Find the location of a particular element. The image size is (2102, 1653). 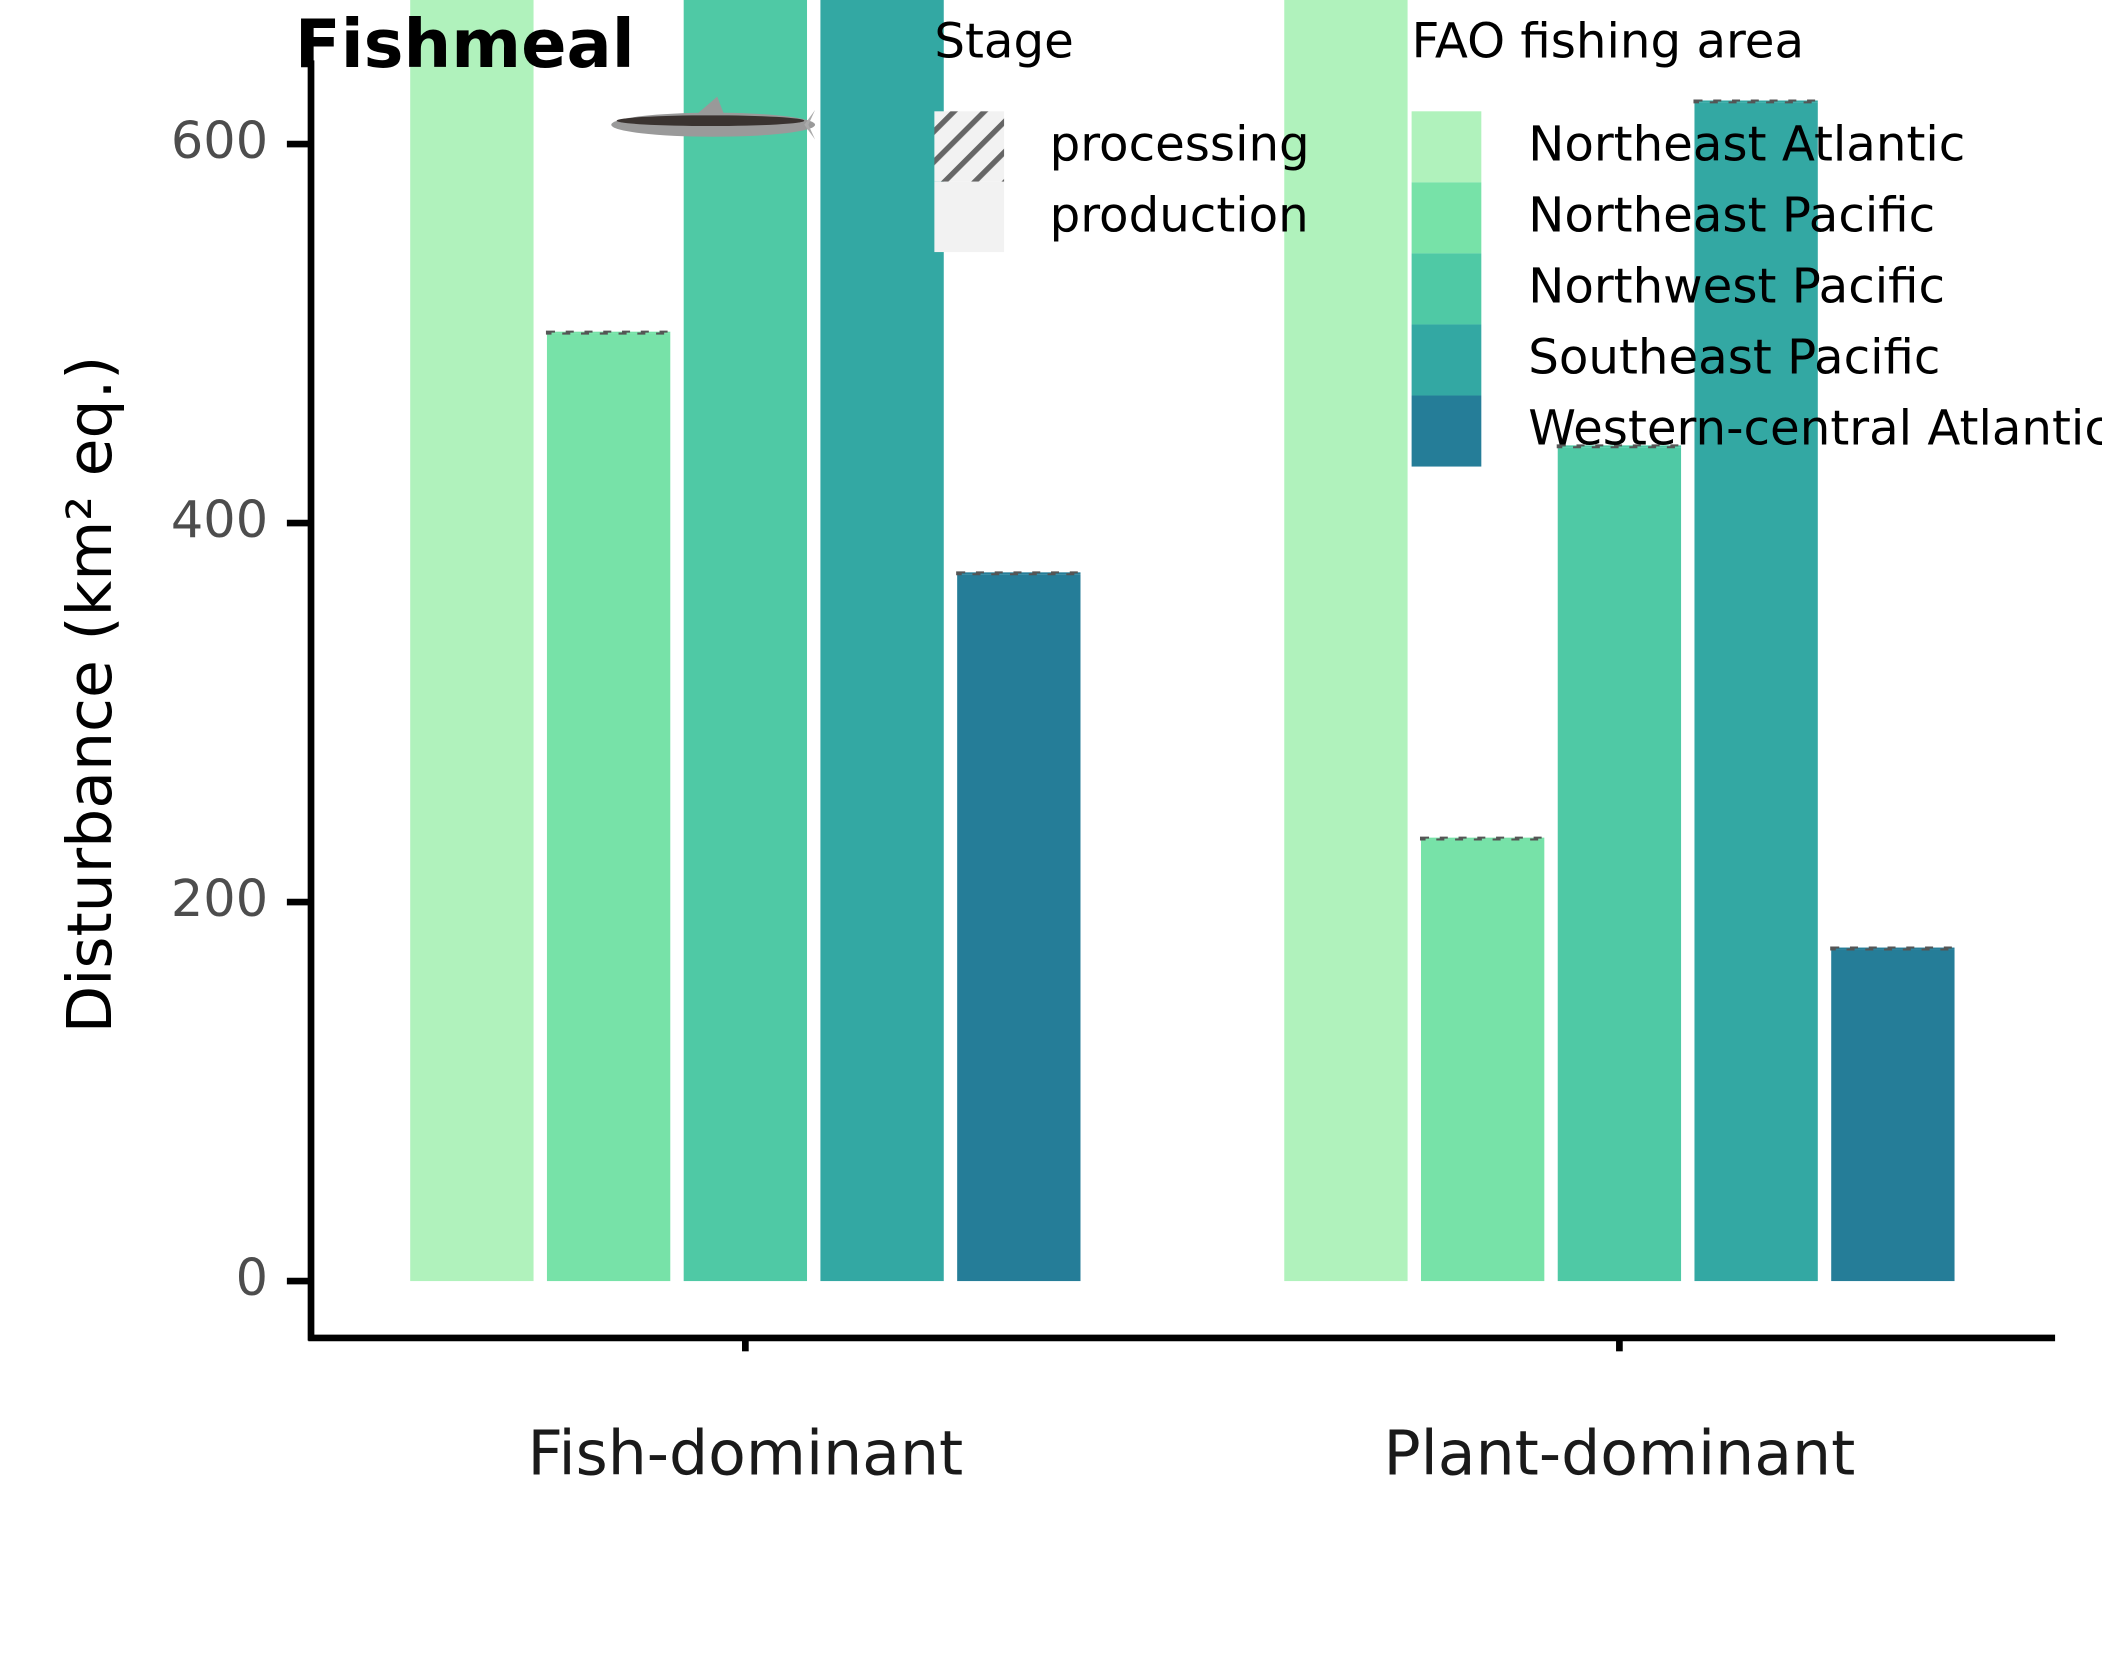

area-legend-label: Northeast Pacific is located at coordinates (1731, 216).